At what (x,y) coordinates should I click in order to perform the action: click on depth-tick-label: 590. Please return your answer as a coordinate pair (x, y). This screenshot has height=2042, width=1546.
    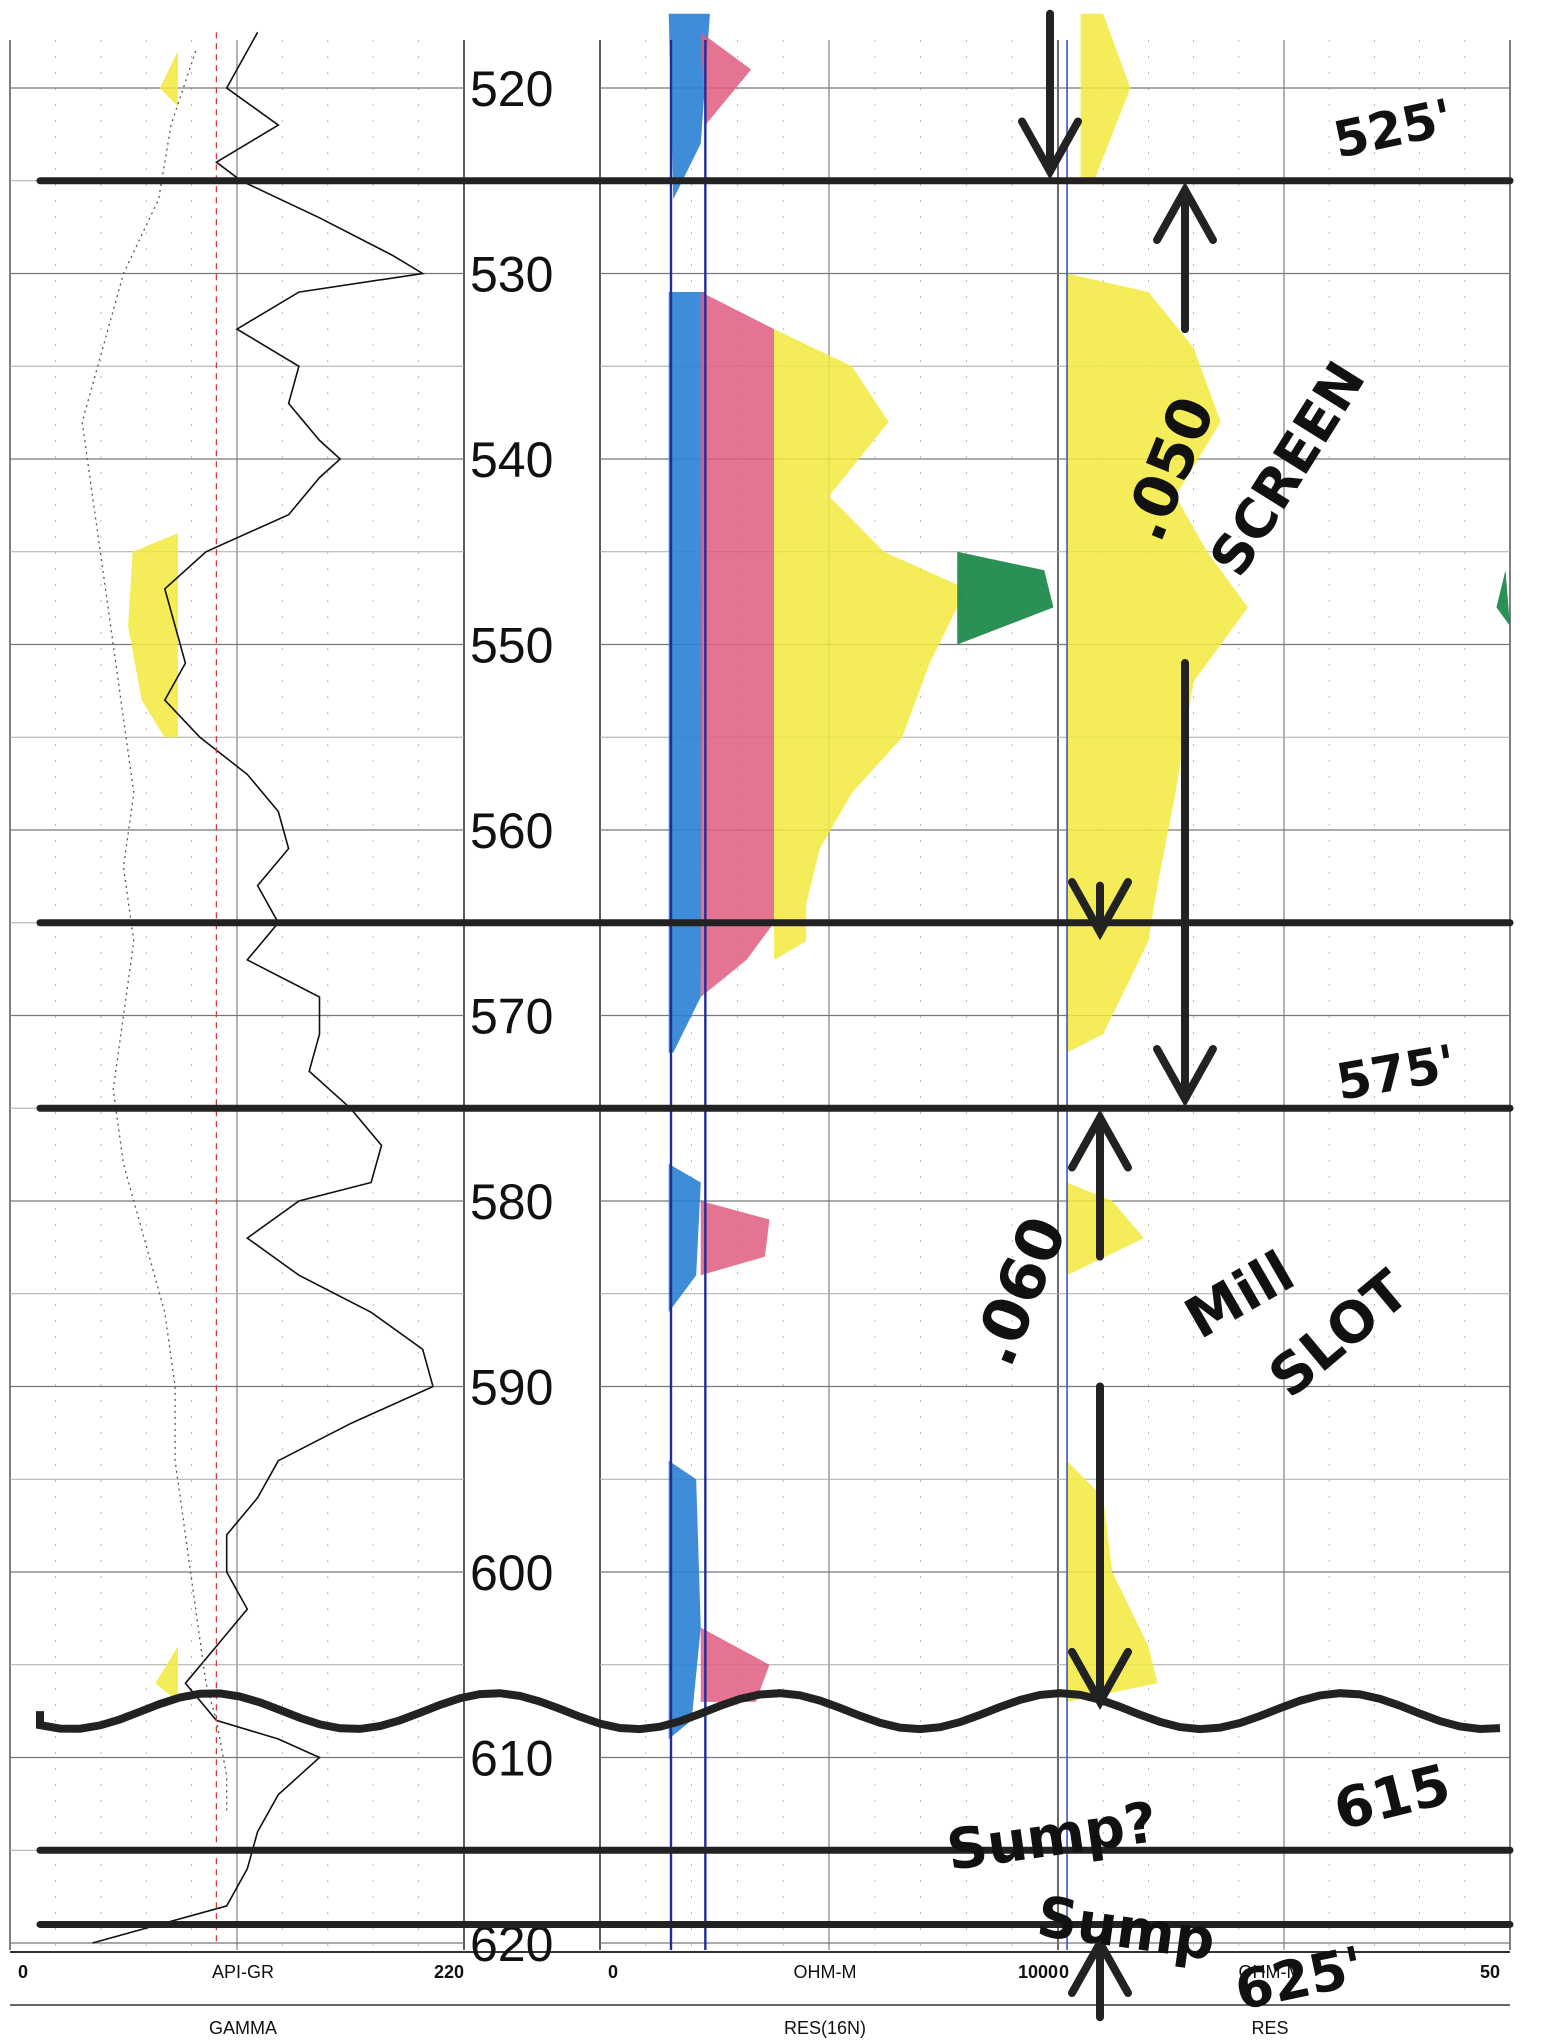
    Looking at the image, I should click on (511, 1388).